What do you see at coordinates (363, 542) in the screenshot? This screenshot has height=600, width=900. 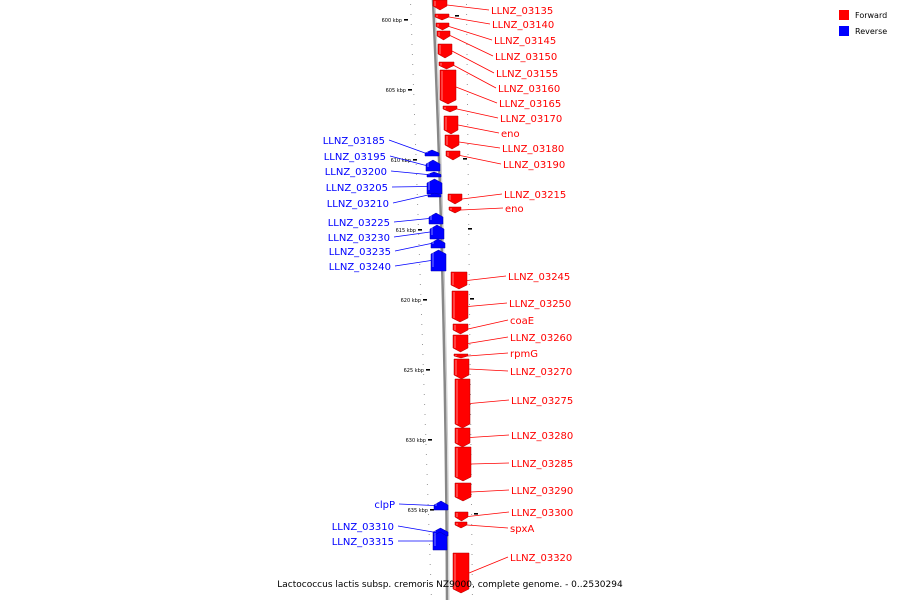 I see `gene-label-llnz-03315: LLNZ_03315` at bounding box center [363, 542].